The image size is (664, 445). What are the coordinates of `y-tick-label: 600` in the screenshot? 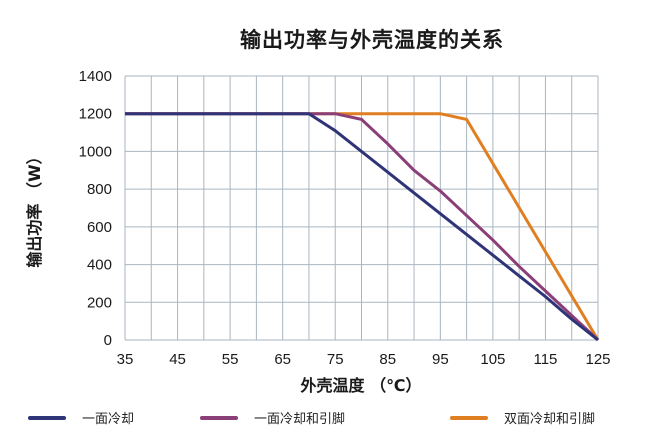 It's located at (99, 227).